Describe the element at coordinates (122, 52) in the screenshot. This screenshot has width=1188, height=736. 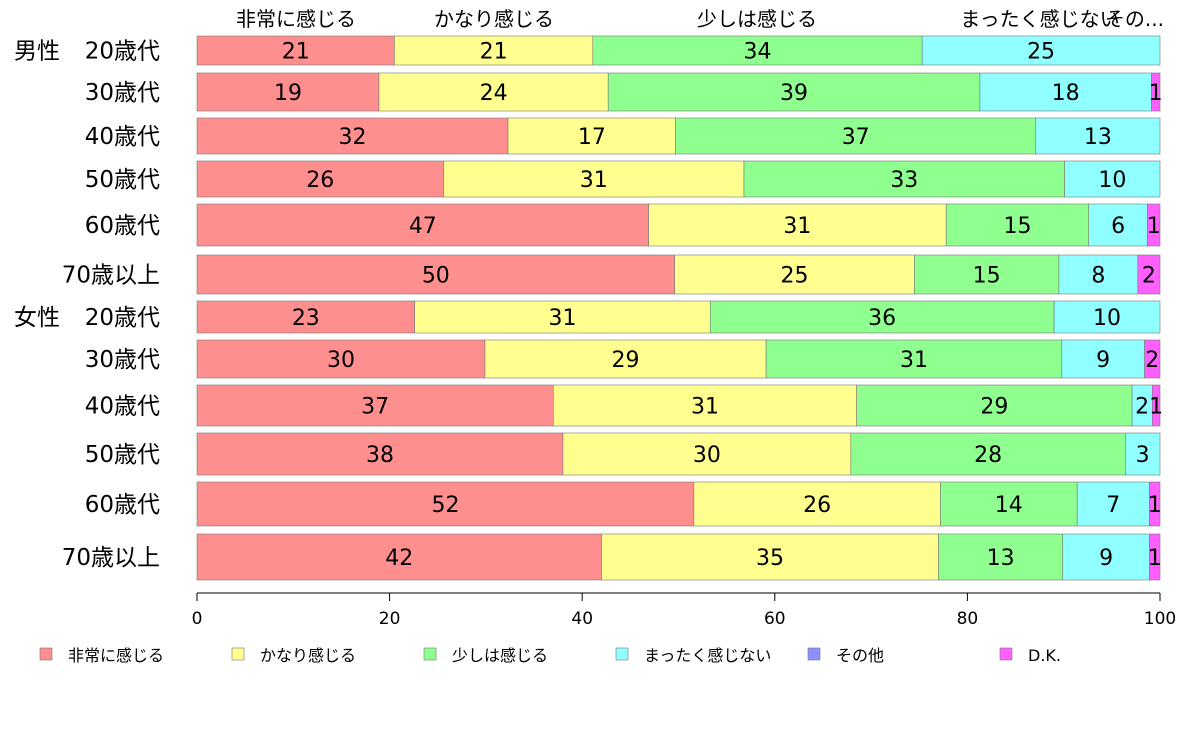
I see `row-label: 20歳代` at that location.